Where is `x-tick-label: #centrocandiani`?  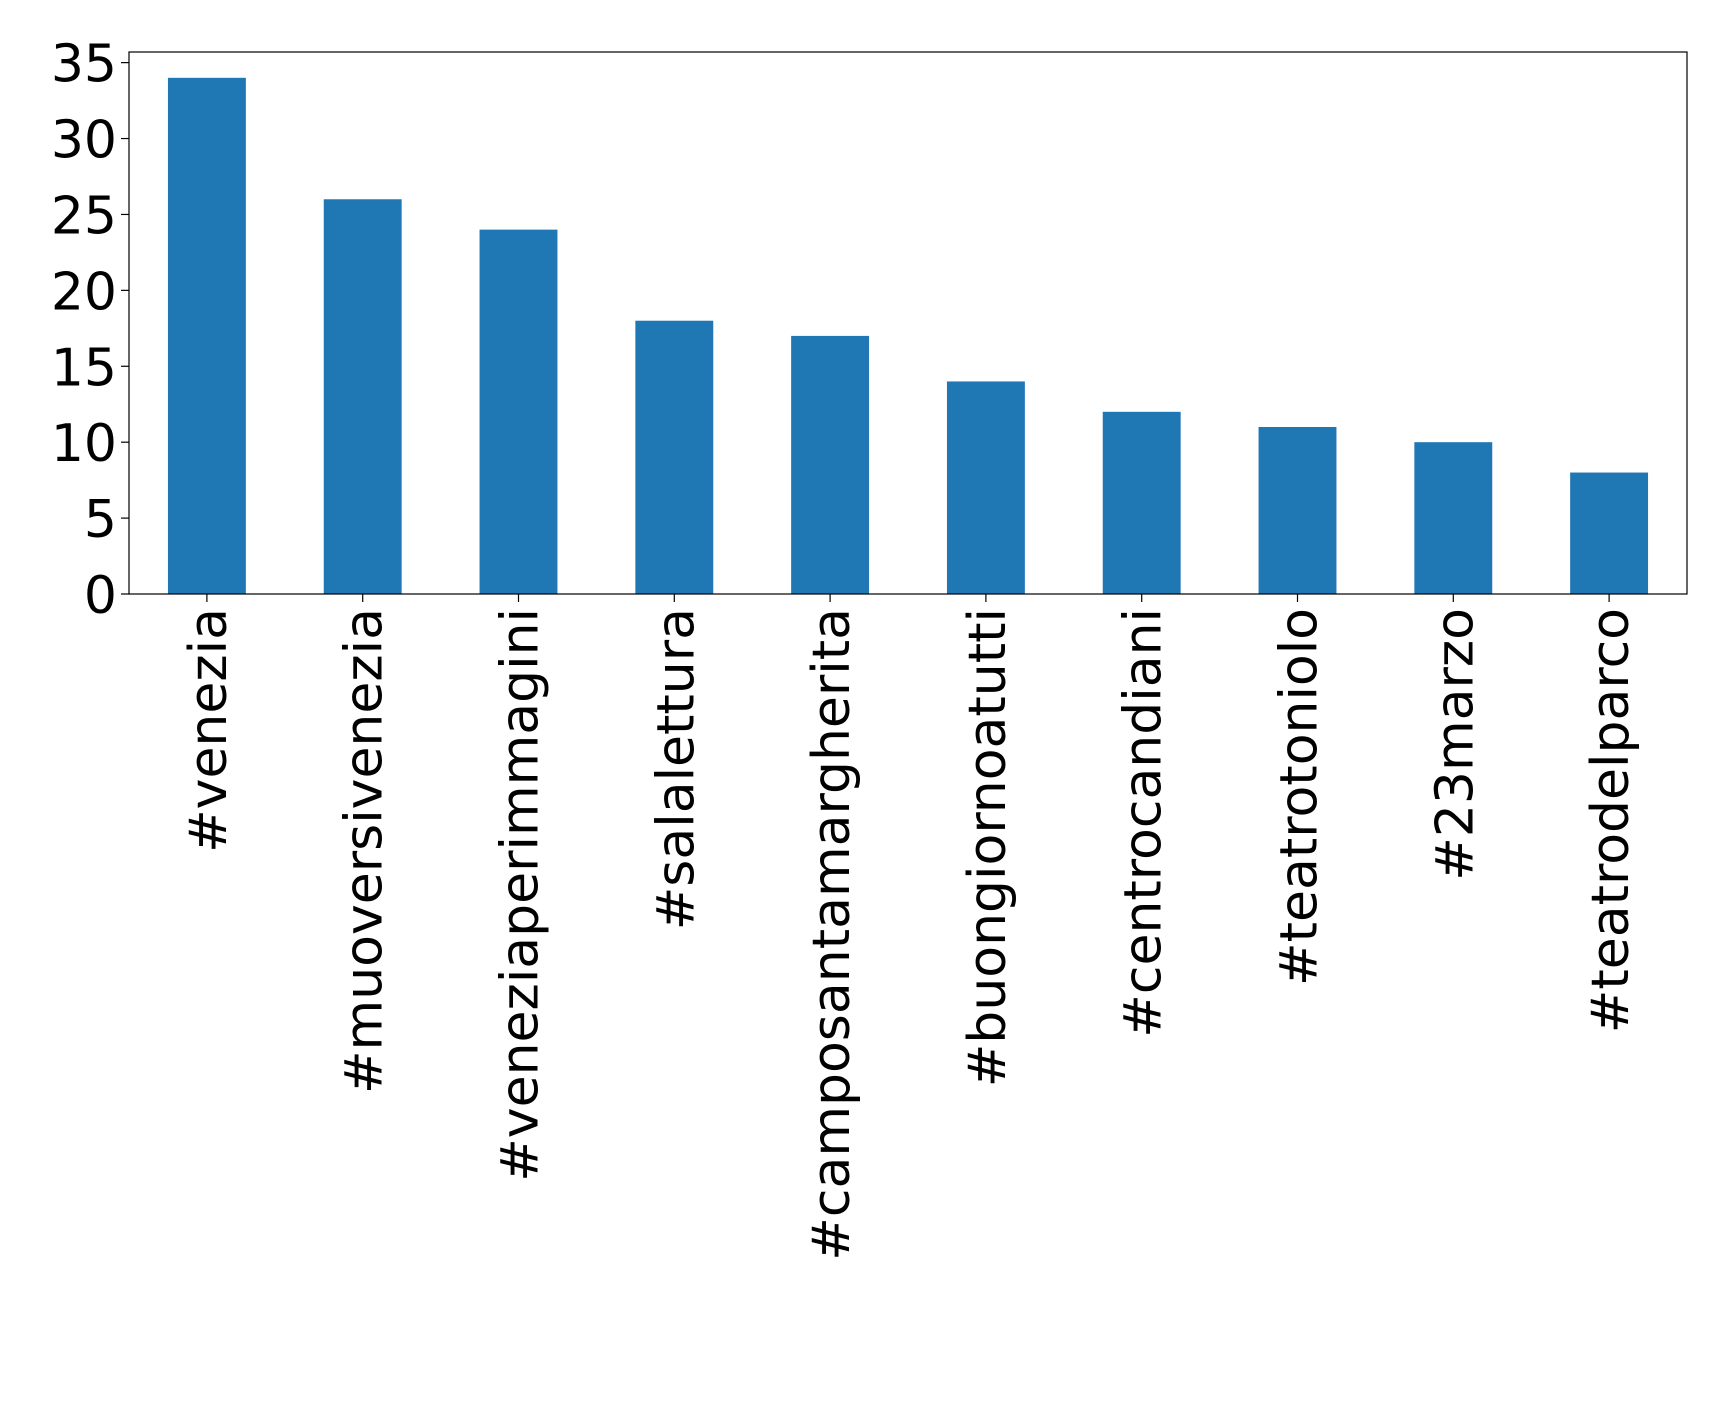 x-tick-label: #centrocandiani is located at coordinates (1144, 823).